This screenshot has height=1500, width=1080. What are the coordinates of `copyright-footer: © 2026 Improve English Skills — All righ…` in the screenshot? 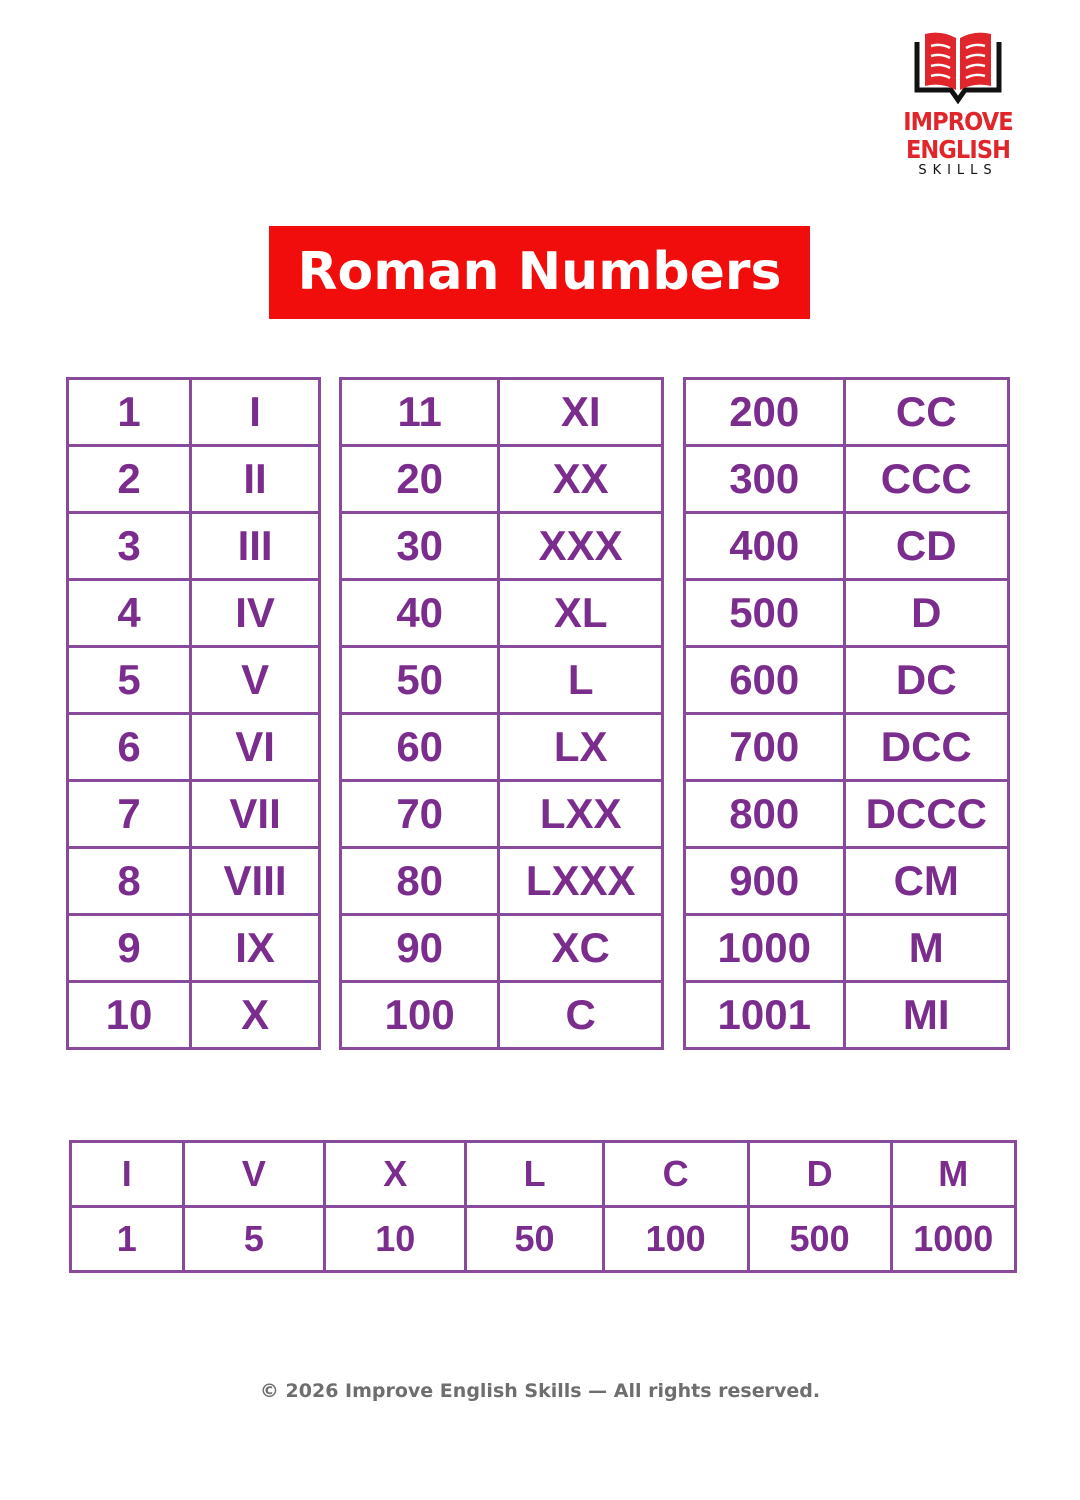 It's located at (540, 1391).